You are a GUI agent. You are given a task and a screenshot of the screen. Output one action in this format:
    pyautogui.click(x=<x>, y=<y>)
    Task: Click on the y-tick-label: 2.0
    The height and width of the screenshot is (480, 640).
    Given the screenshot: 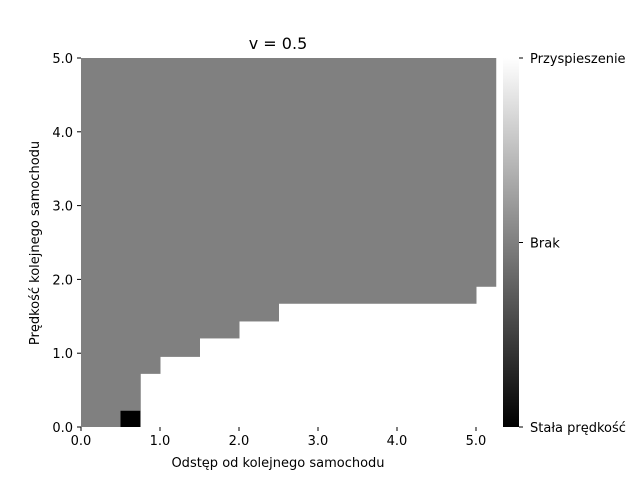 What is the action you would take?
    pyautogui.click(x=62, y=280)
    